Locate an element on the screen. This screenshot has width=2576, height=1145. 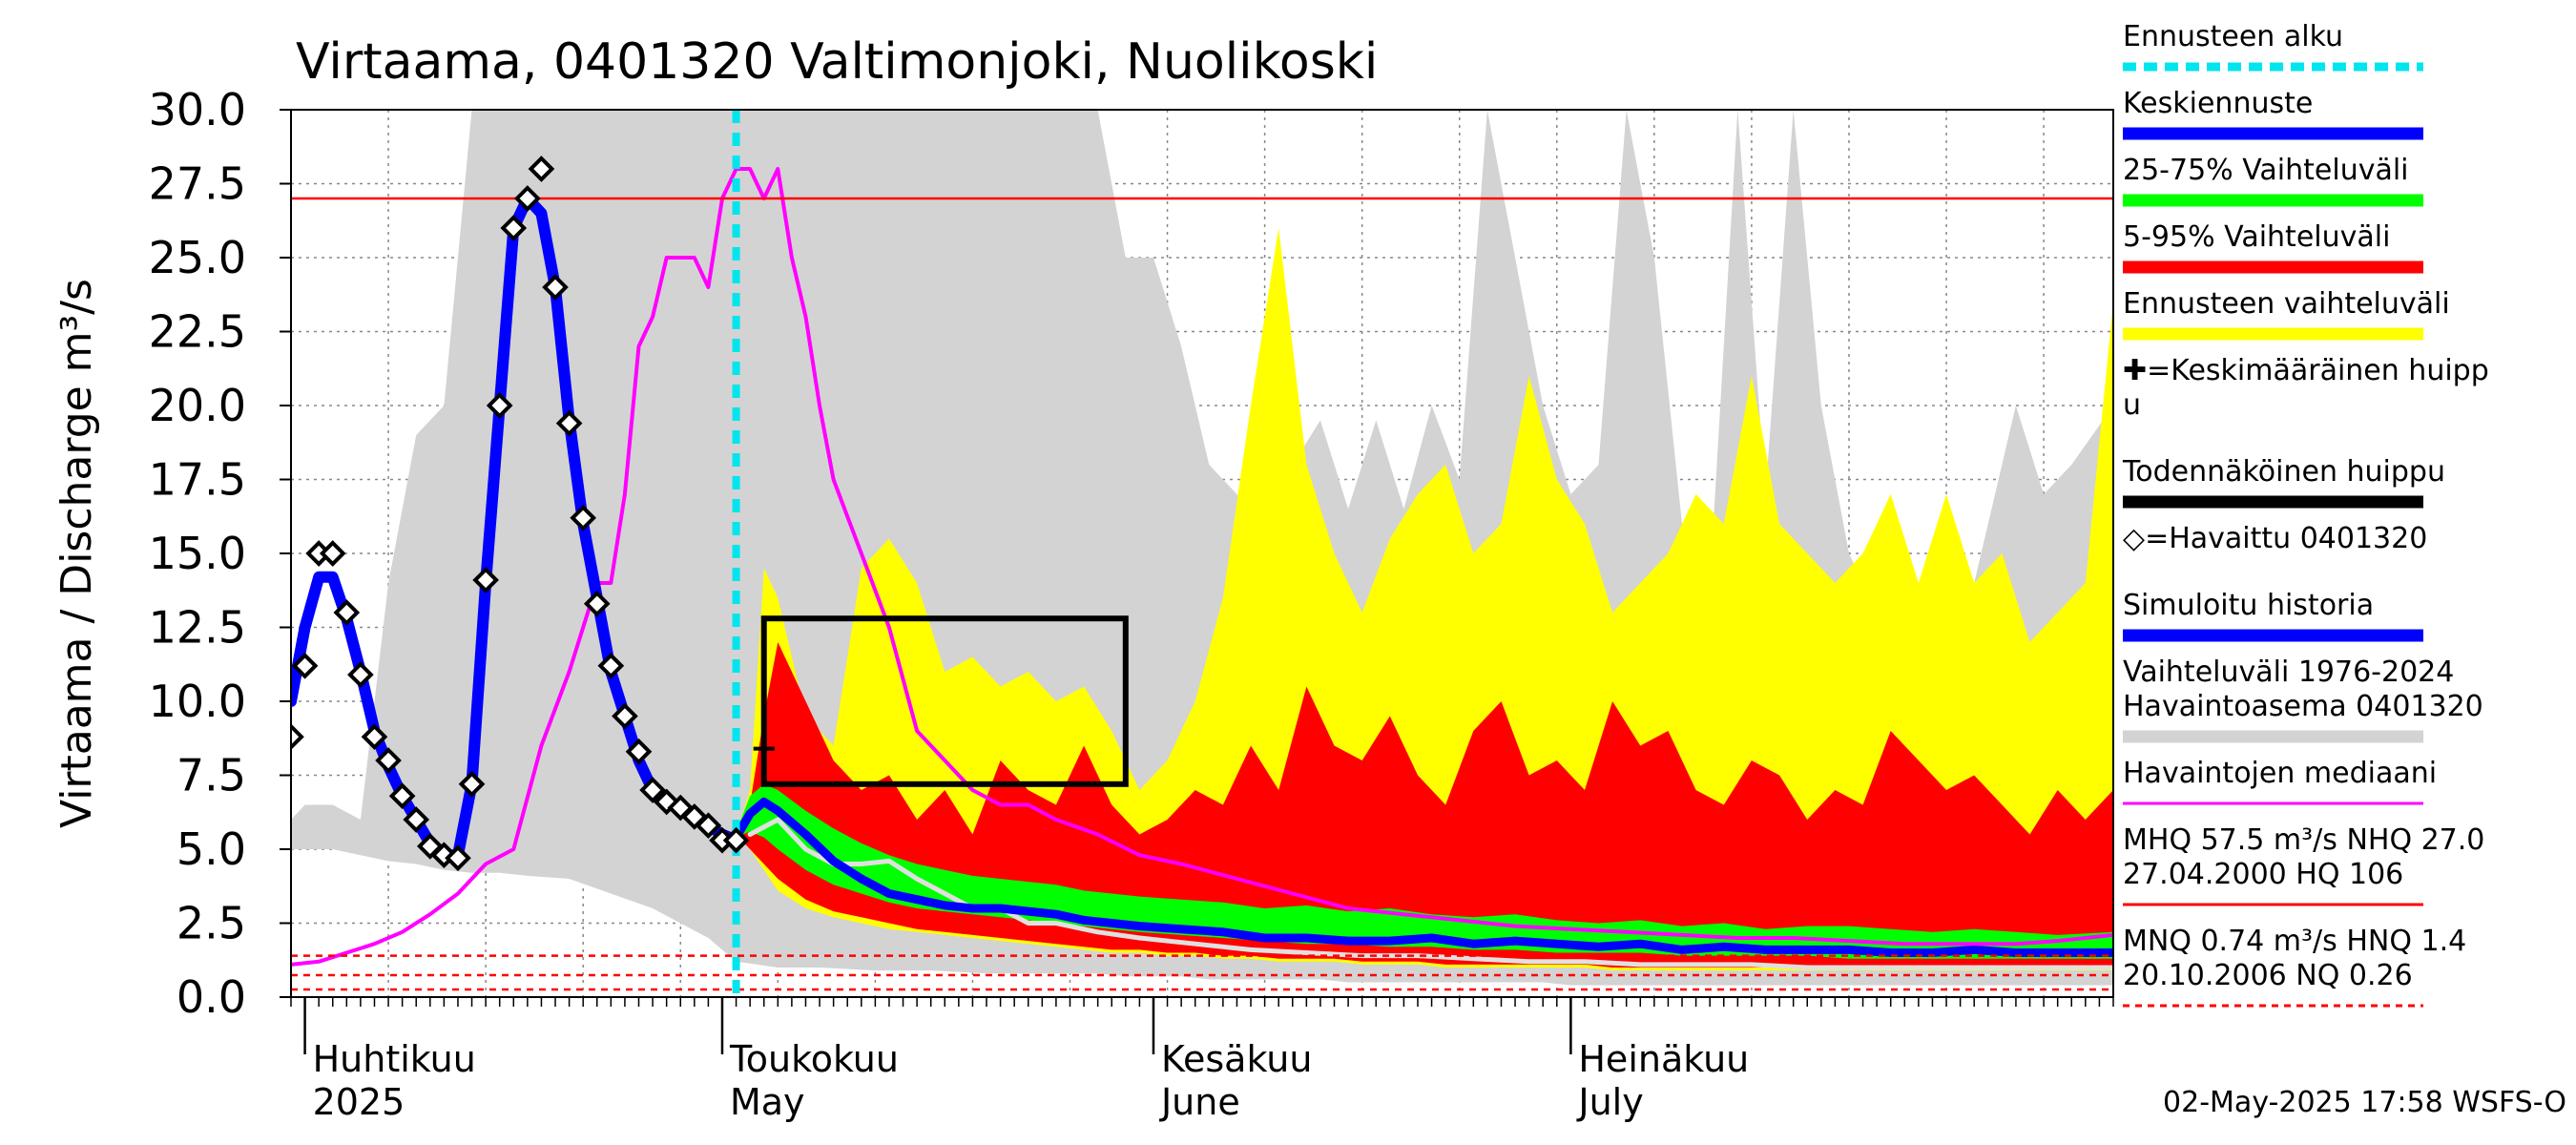
legend-label: Keskiennuste is located at coordinates (2218, 103).